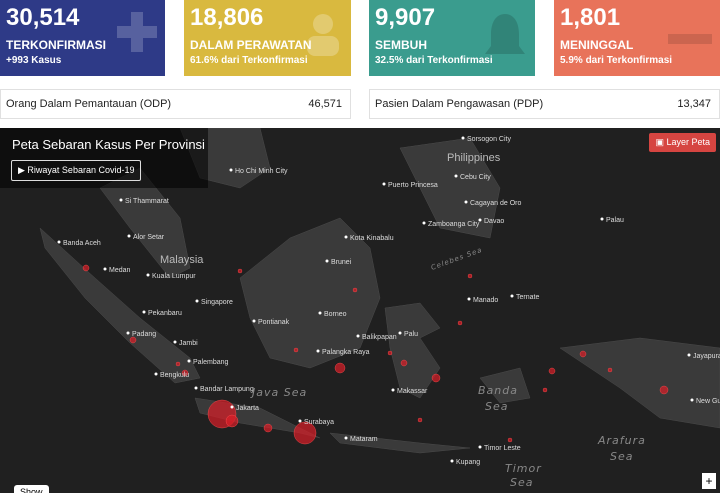  Describe the element at coordinates (147, 201) in the screenshot. I see `place-label: Si Thammarat` at that location.